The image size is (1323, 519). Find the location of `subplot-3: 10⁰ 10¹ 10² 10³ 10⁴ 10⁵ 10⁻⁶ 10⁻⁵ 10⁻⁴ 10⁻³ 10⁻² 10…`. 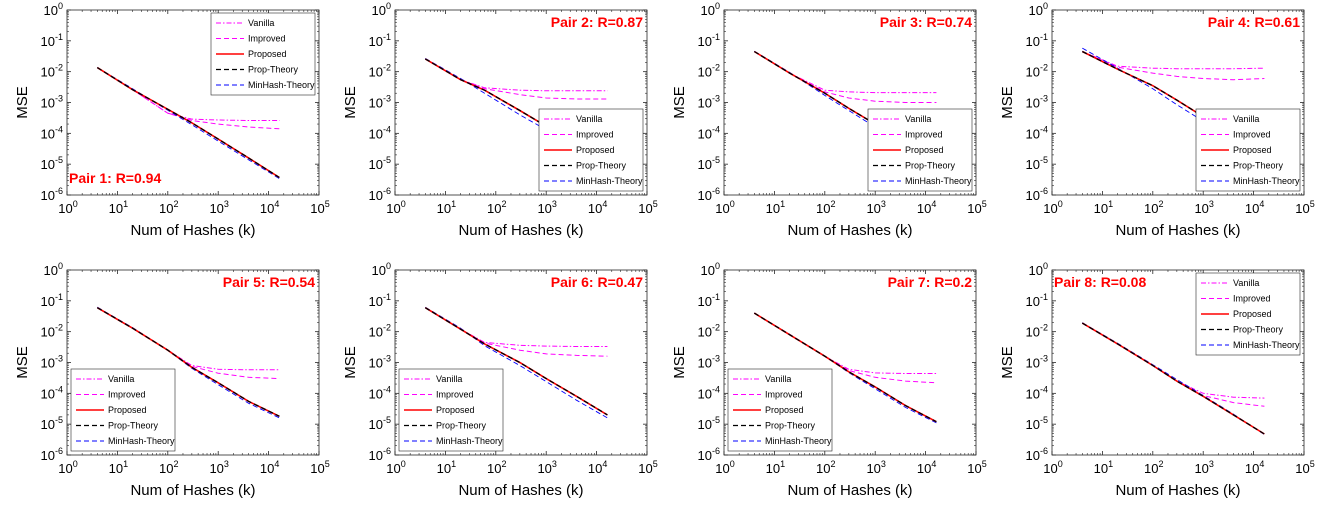

subplot-3: 10⁰ 10¹ 10² 10³ 10⁴ 10⁵ 10⁻⁶ 10⁻⁵ 10⁻⁴ 10⁻³ 10⁻² 10… is located at coordinates (829, 120).